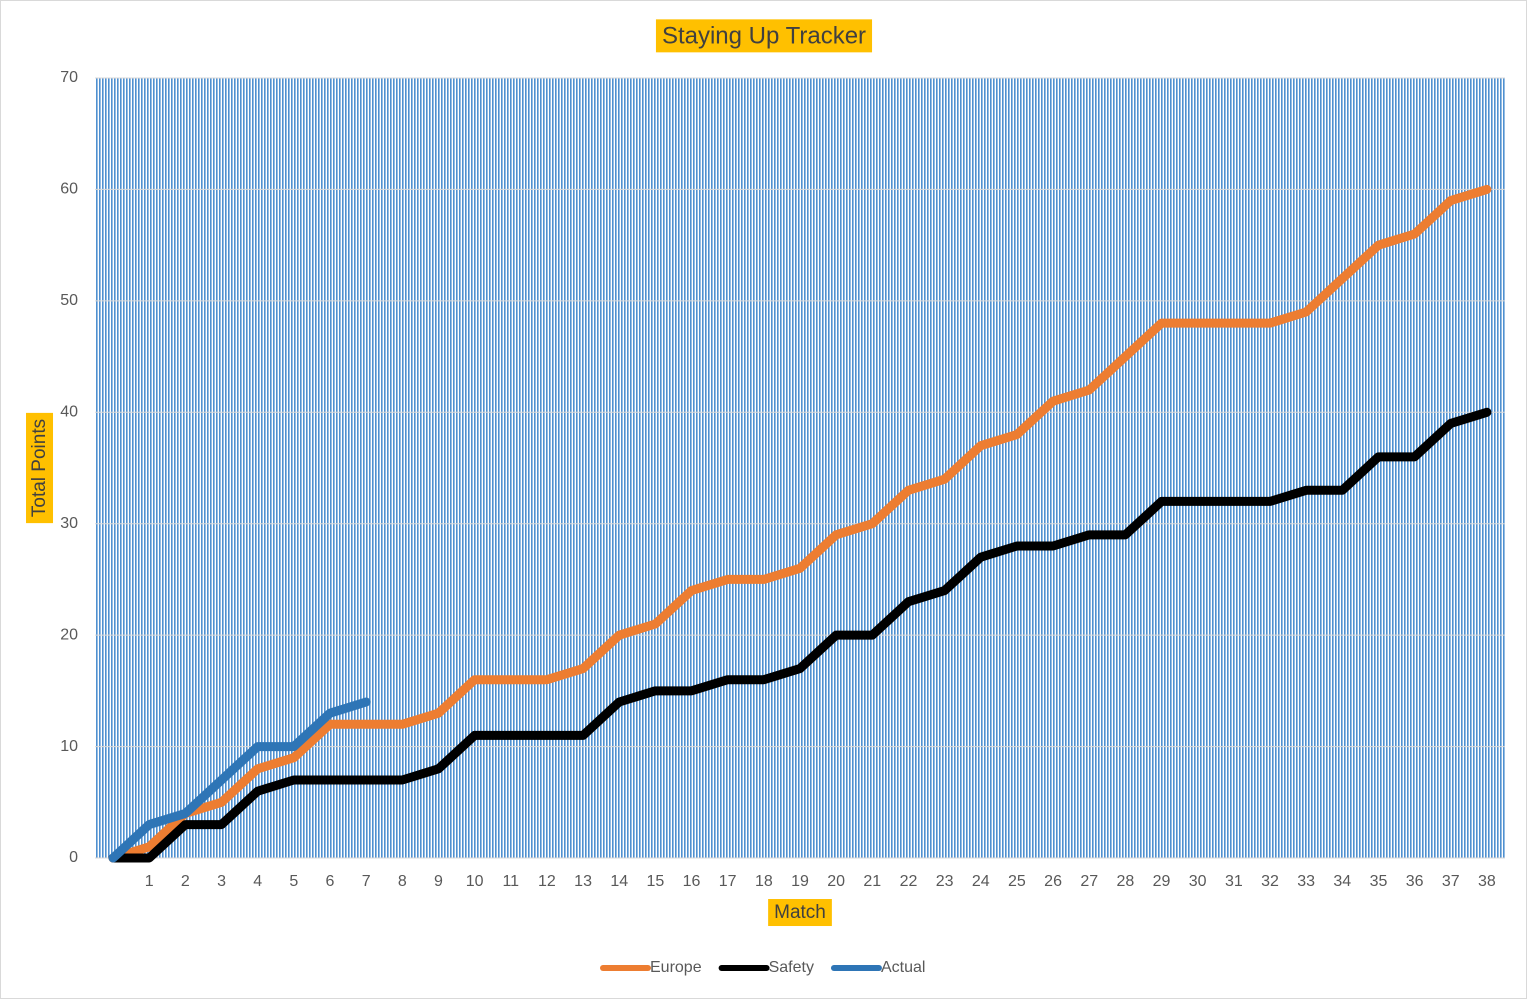 This screenshot has height=1000, width=1528. Describe the element at coordinates (366, 881) in the screenshot. I see `x-tick-label: 7` at that location.